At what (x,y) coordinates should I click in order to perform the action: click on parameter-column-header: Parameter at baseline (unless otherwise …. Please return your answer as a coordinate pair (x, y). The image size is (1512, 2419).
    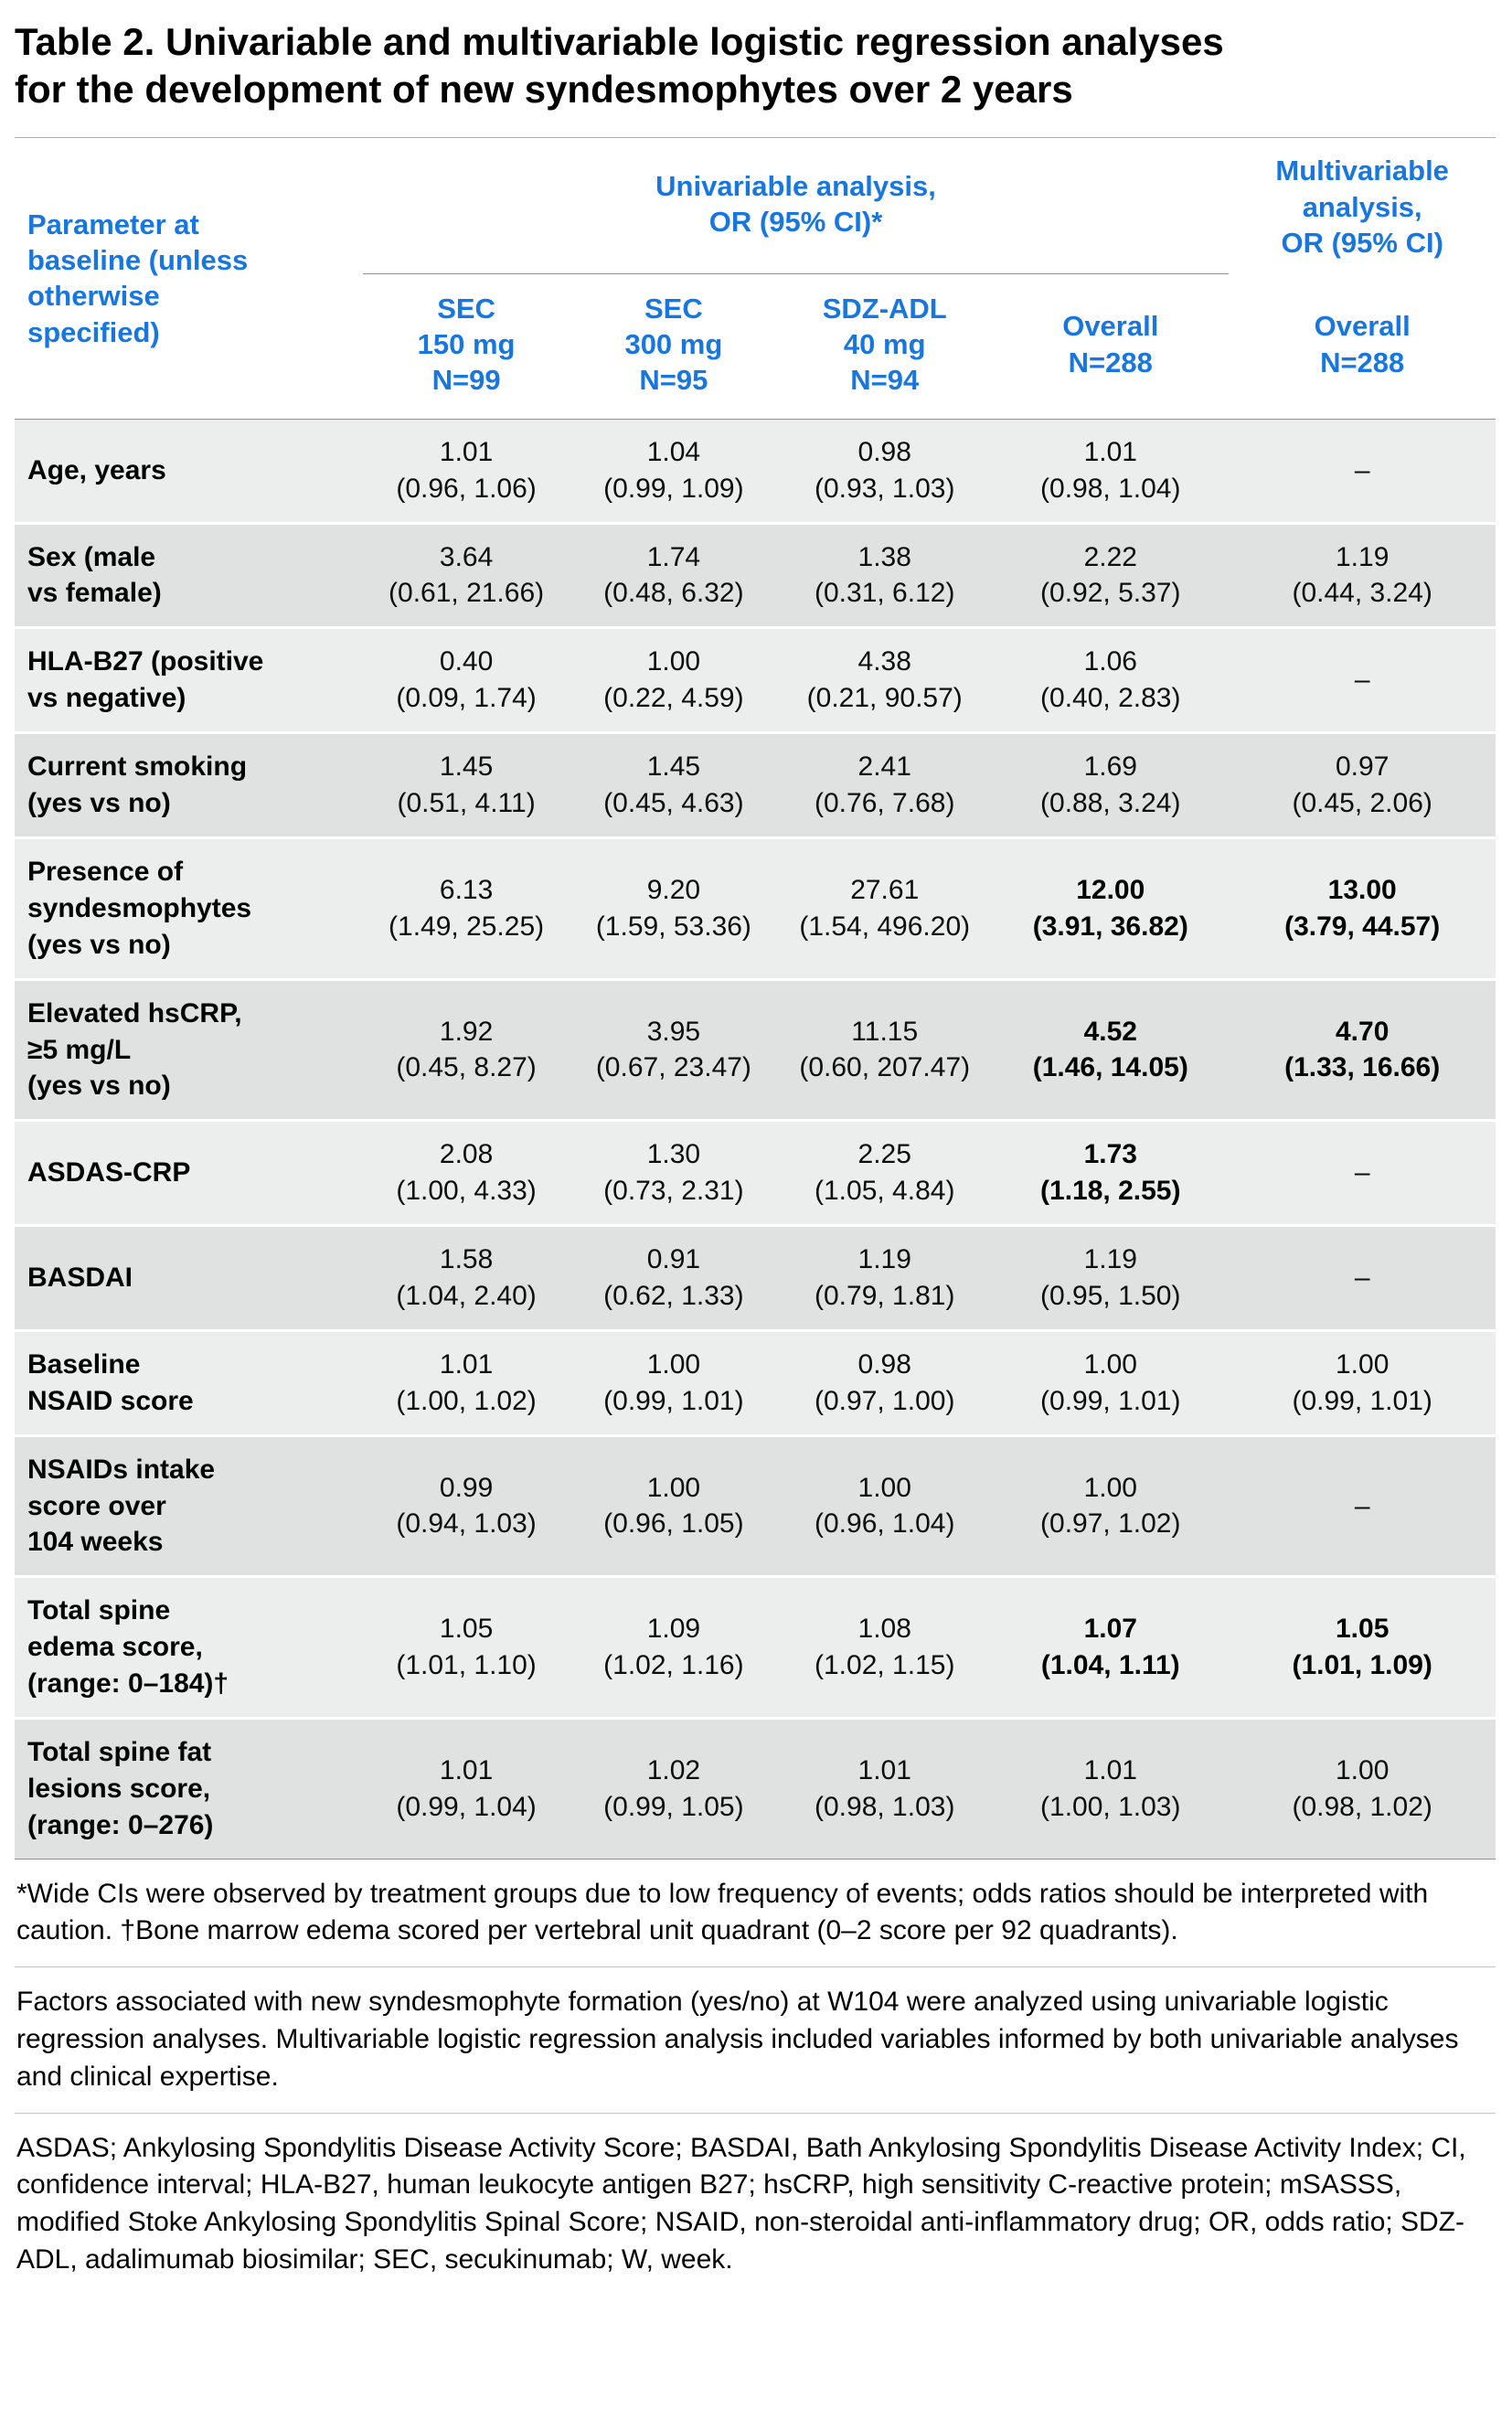
    Looking at the image, I should click on (138, 278).